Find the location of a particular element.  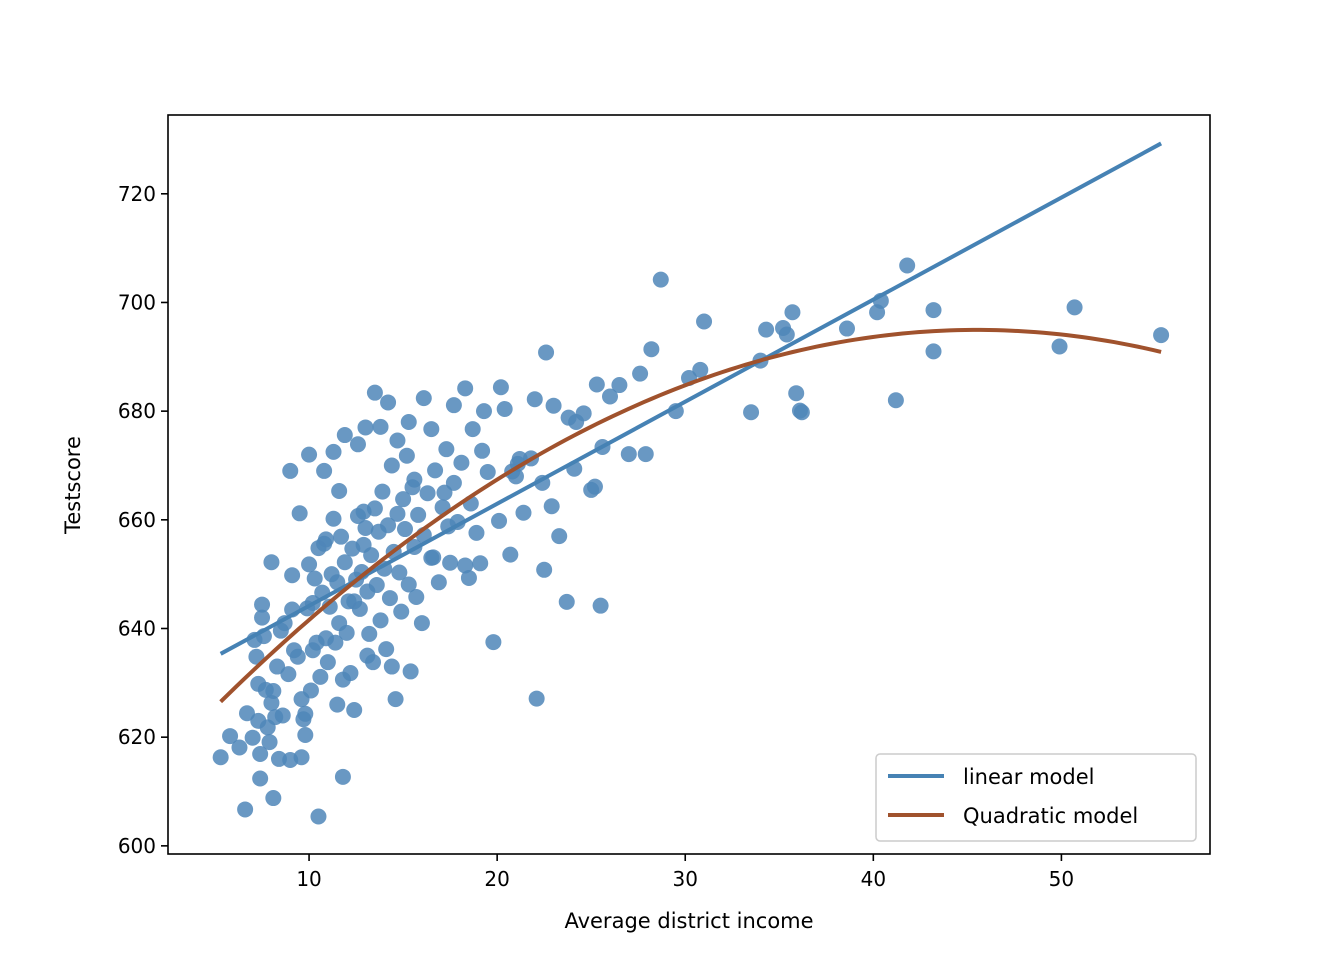

x-axis-label: Average district income is located at coordinates (688, 921).